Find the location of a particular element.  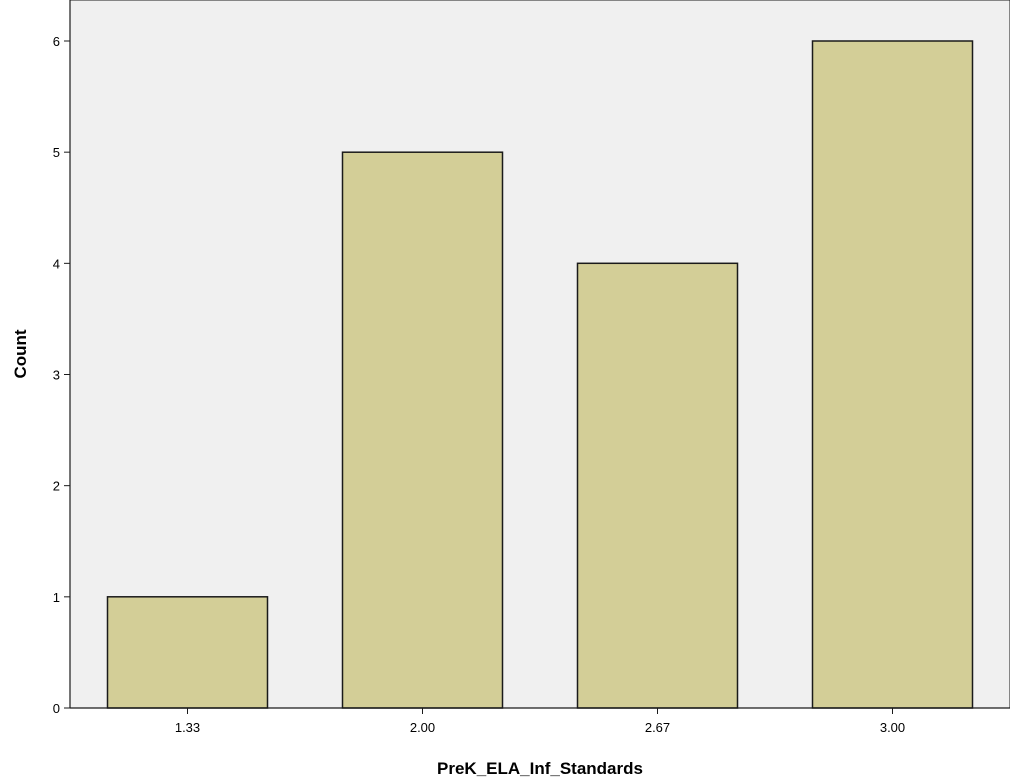

y-tick-label: 1 is located at coordinates (56, 597).